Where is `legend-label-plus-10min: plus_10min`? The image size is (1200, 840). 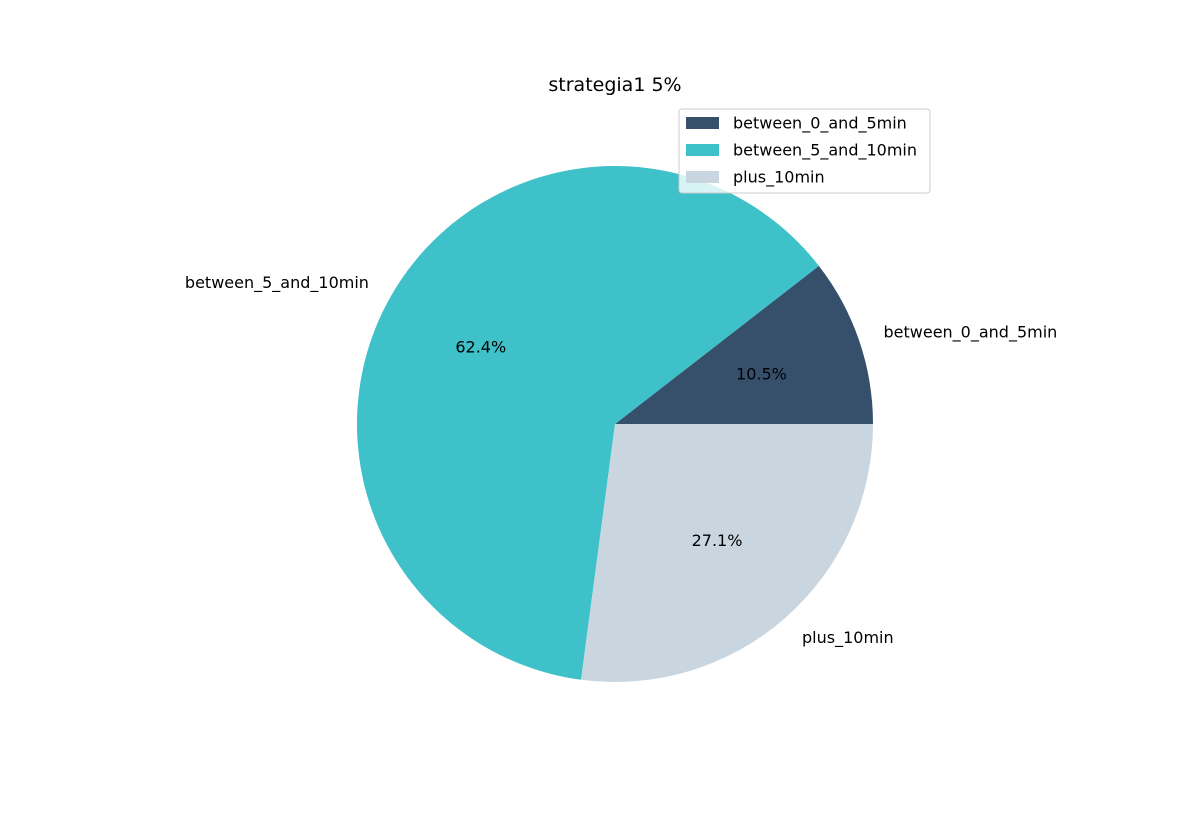
legend-label-plus-10min: plus_10min is located at coordinates (779, 178).